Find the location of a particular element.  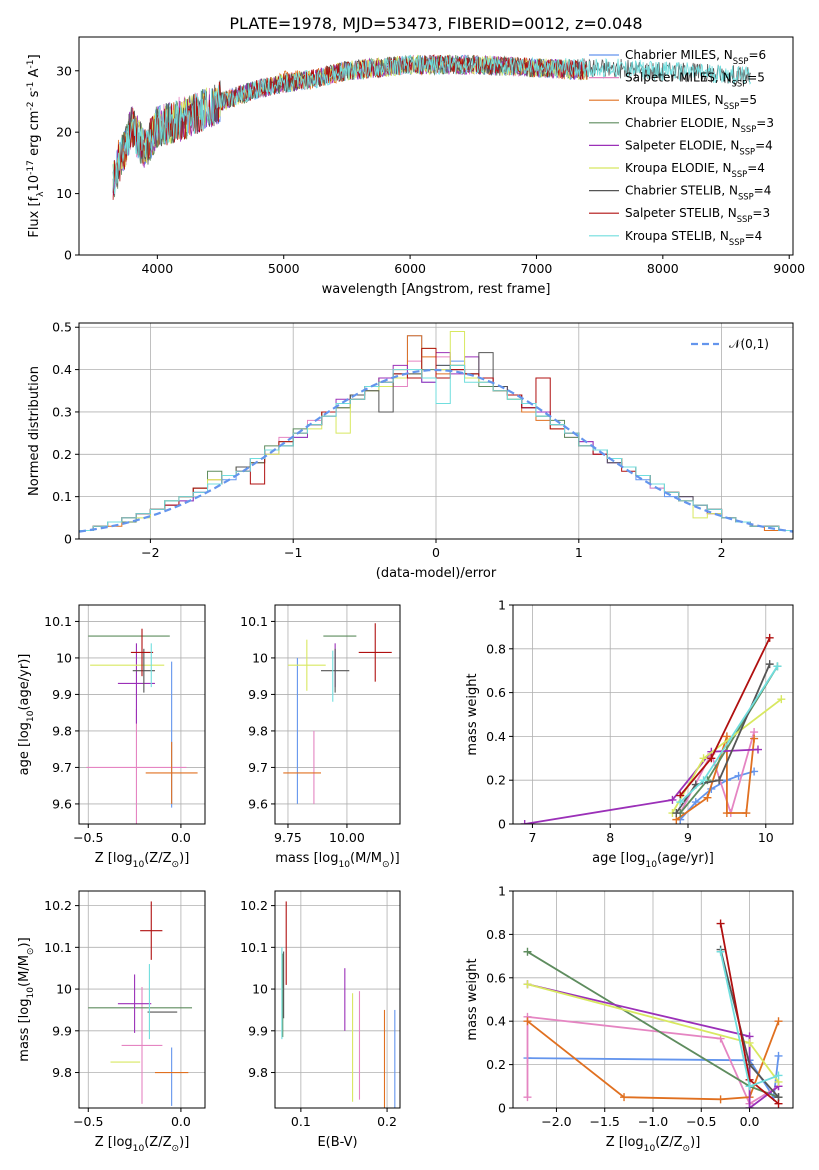

label-segment: Normed distribution is located at coordinates (34, 431).